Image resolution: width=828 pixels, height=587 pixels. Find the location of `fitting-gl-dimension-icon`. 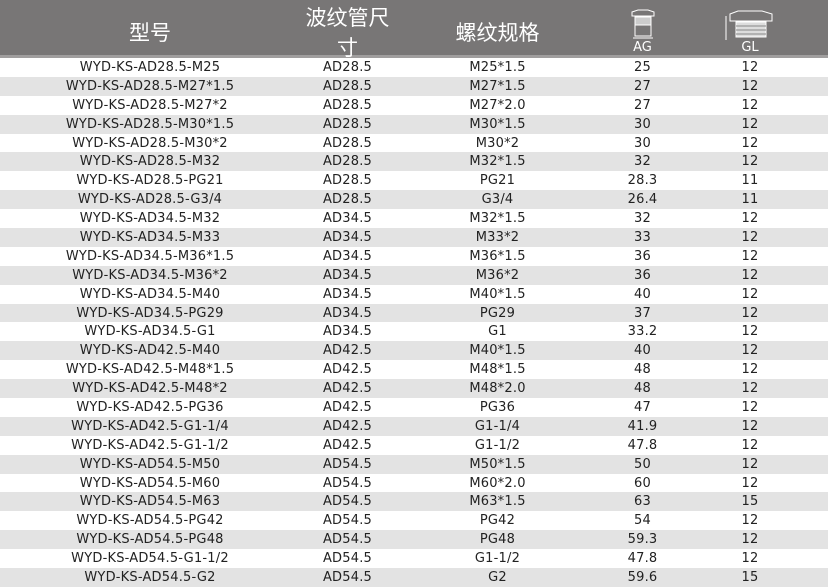

fitting-gl-dimension-icon is located at coordinates (749, 25).